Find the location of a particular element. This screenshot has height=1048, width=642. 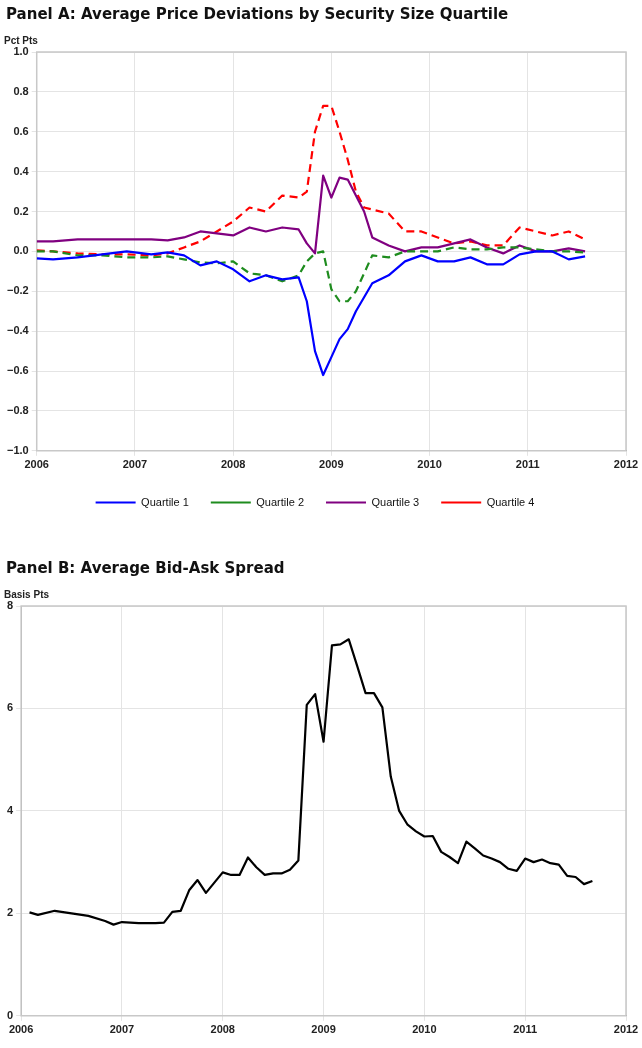

y-tick-label: 1.0 is located at coordinates (21, 51).